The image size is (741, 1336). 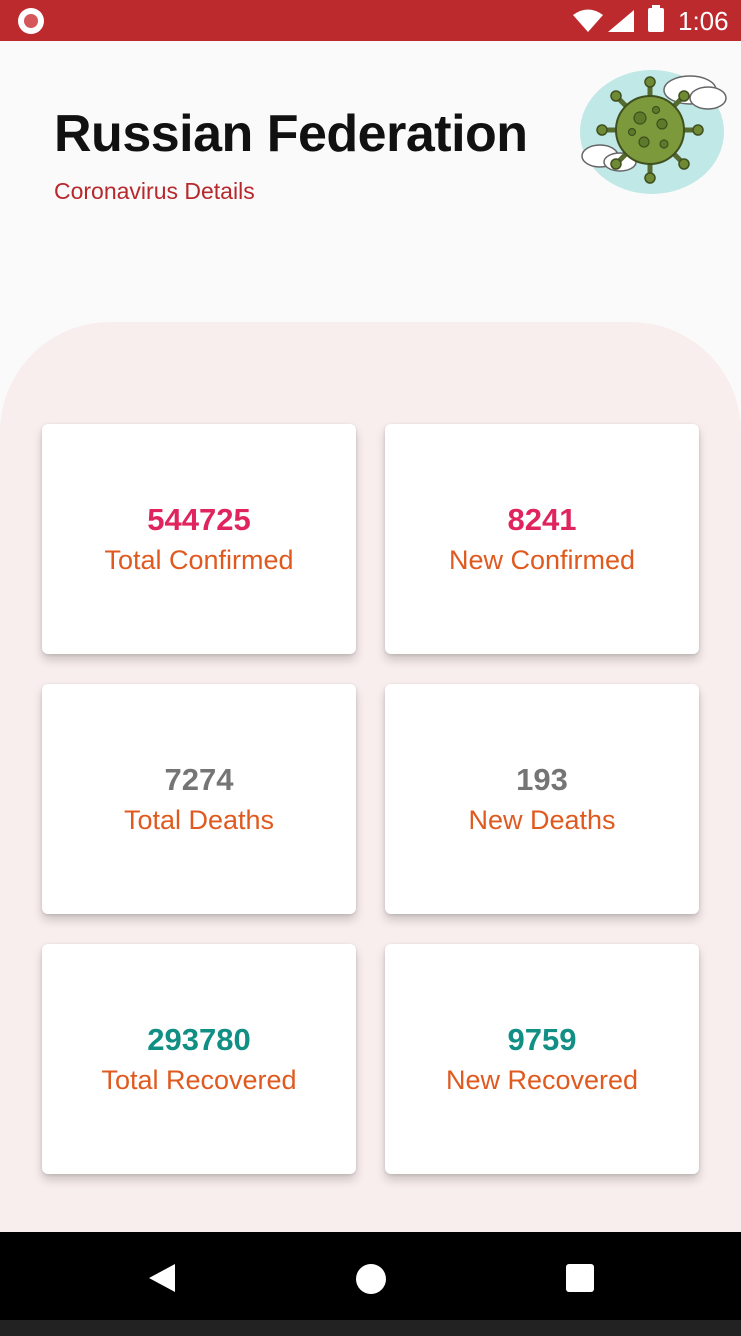 What do you see at coordinates (542, 560) in the screenshot?
I see `new-confirmed-label: New Confirmed` at bounding box center [542, 560].